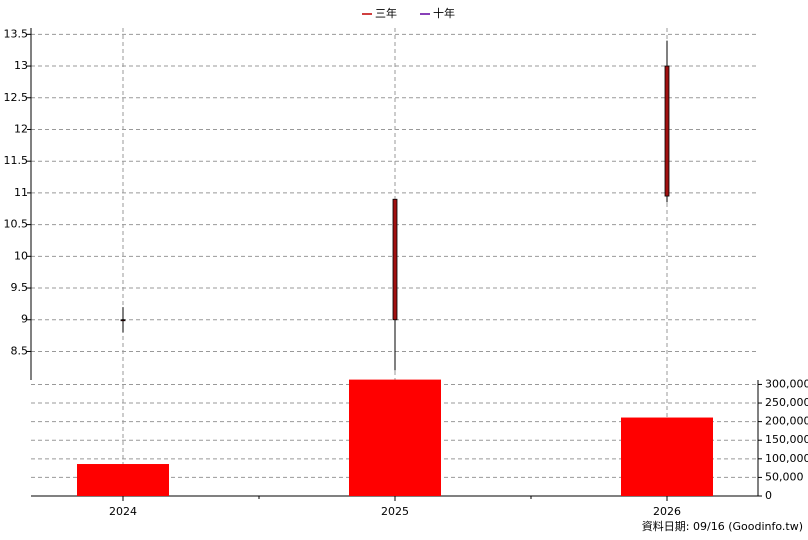  What do you see at coordinates (20, 287) in the screenshot?
I see `y-tick-label: 9.5` at bounding box center [20, 287].